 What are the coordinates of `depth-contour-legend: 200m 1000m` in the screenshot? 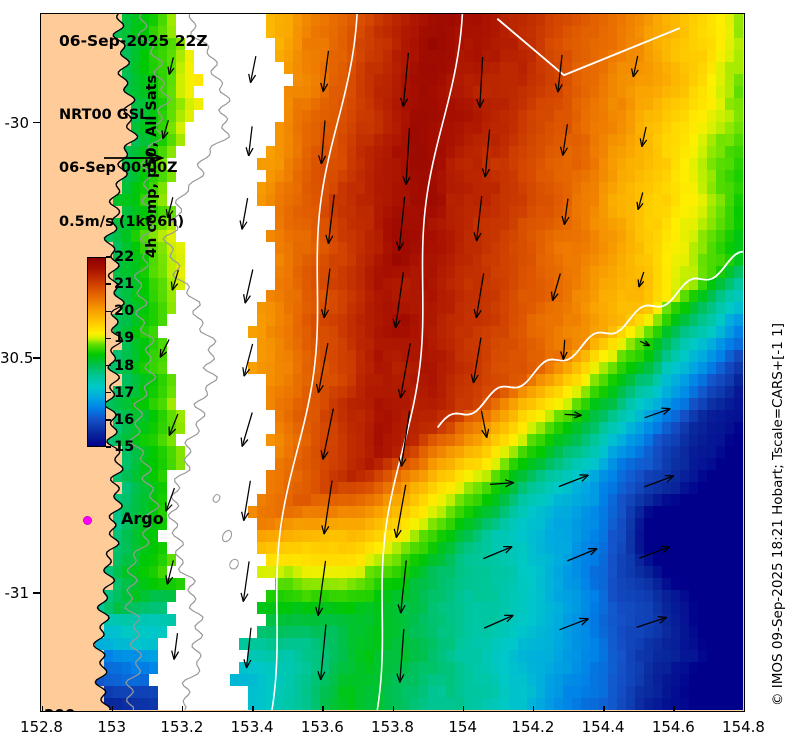 It's located at (72, 690).